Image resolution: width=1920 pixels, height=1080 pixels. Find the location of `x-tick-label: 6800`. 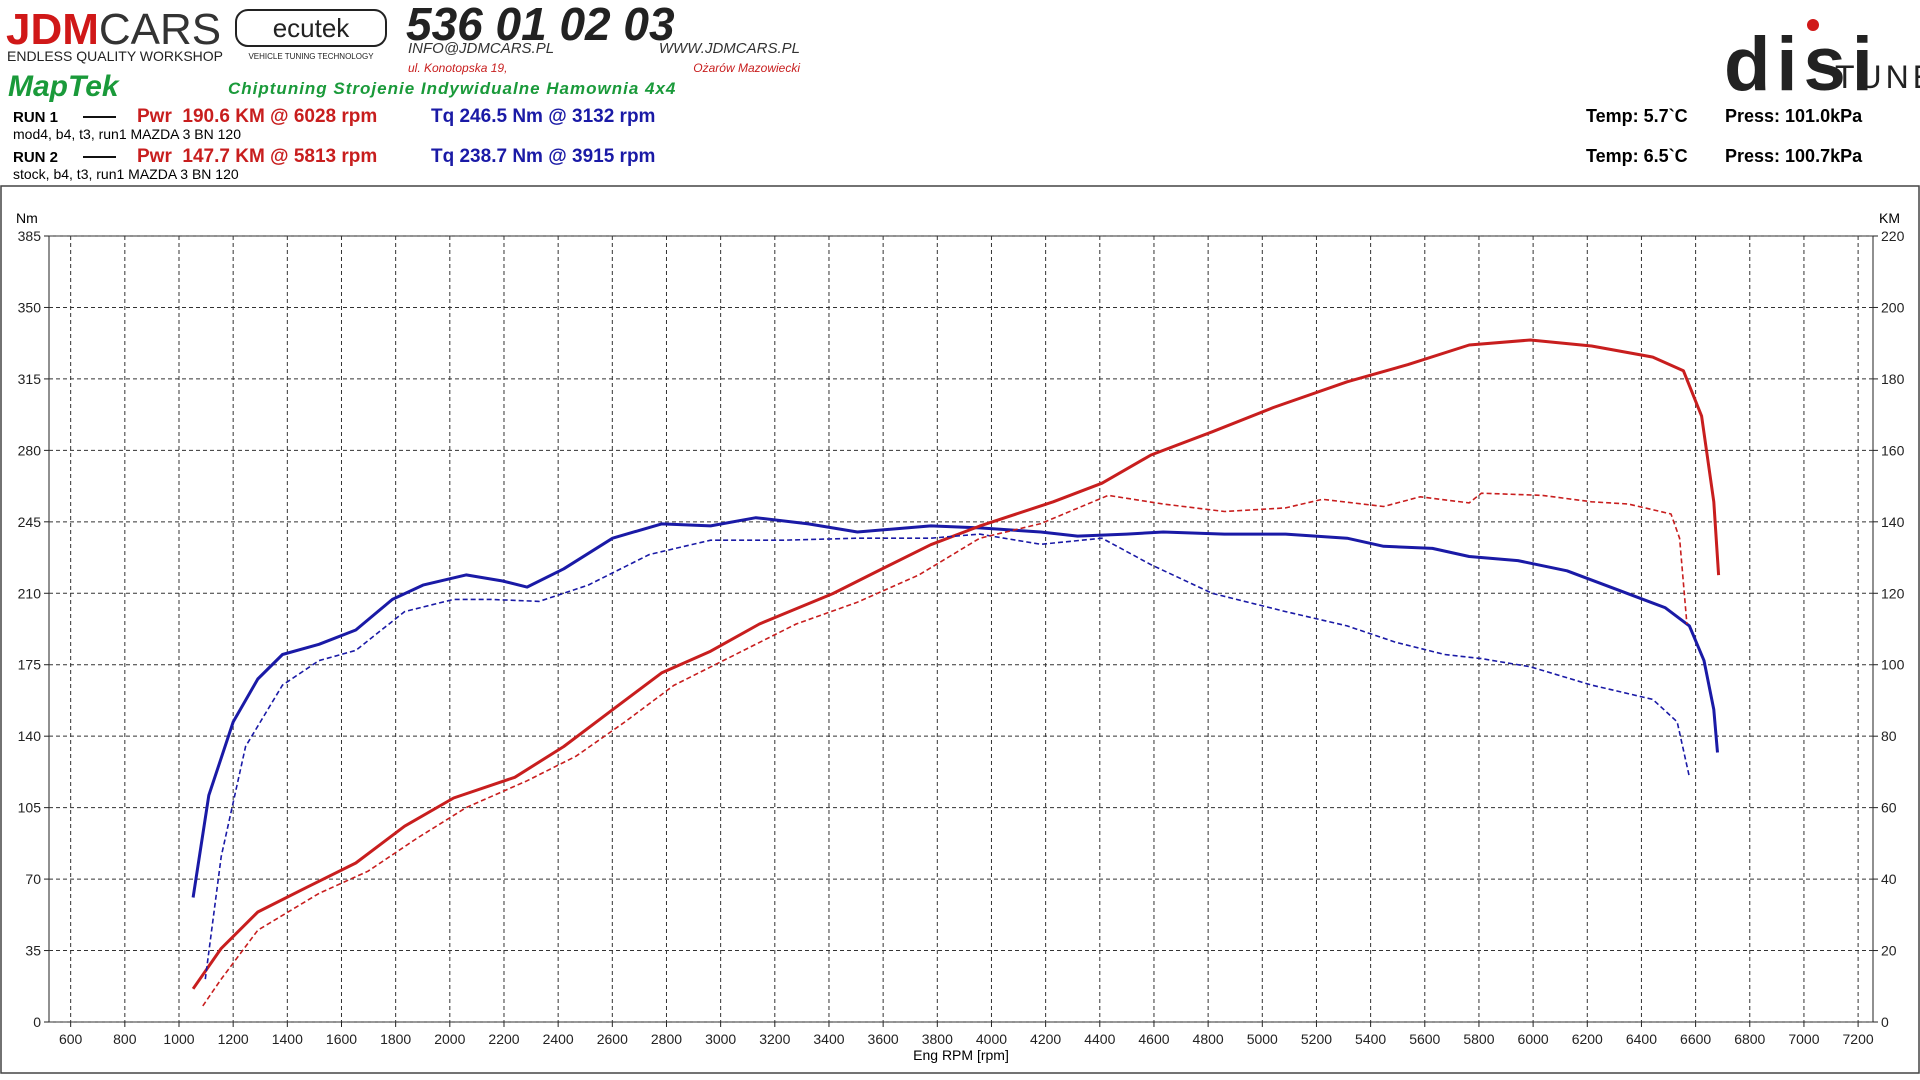

x-tick-label: 6800 is located at coordinates (1749, 1039).